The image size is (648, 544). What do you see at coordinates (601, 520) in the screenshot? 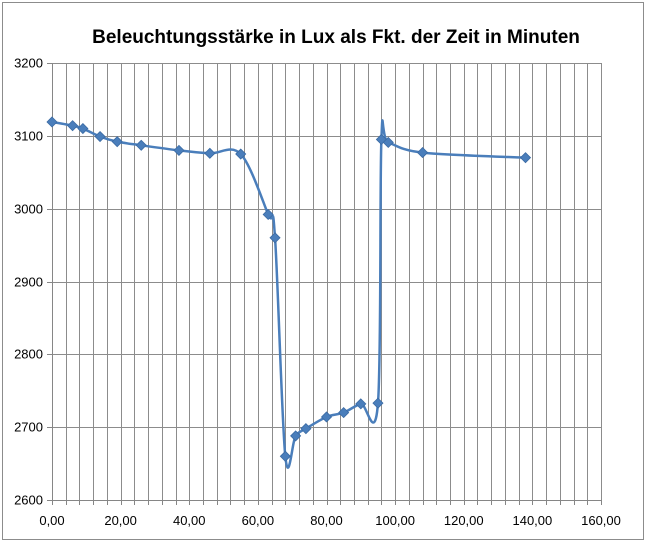
I see `x-tick-label: 160,00` at bounding box center [601, 520].